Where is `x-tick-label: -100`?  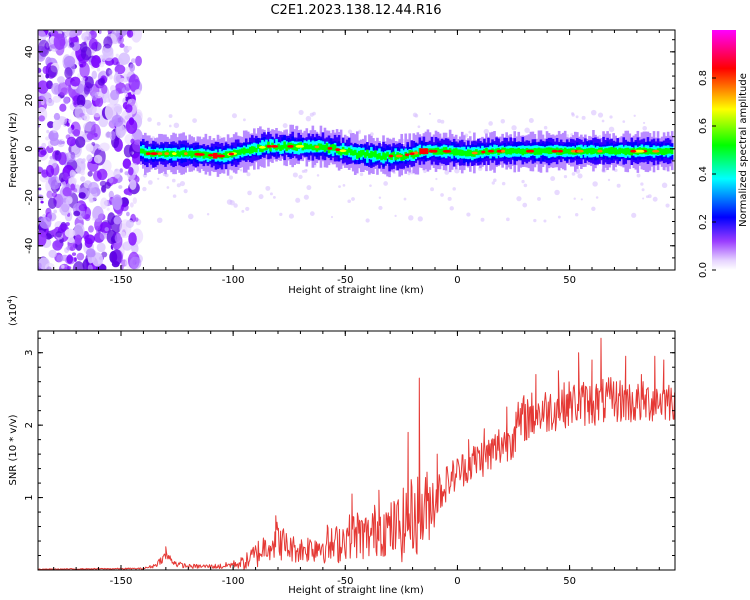
x-tick-label: -100 is located at coordinates (233, 581).